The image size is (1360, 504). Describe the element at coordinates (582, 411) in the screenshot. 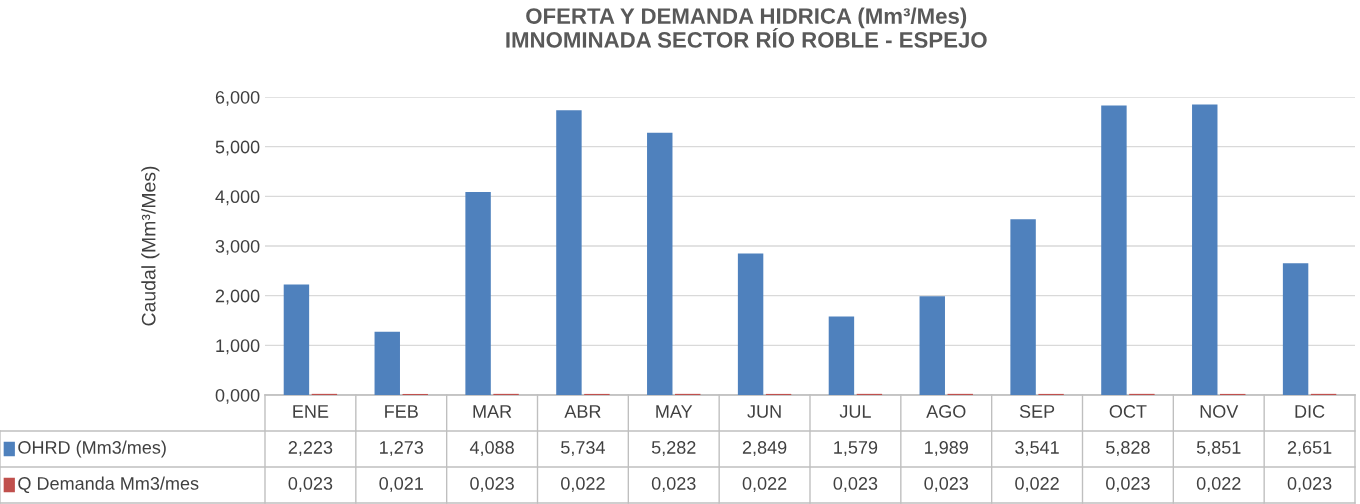

I see `x-tick-label: ABR` at that location.